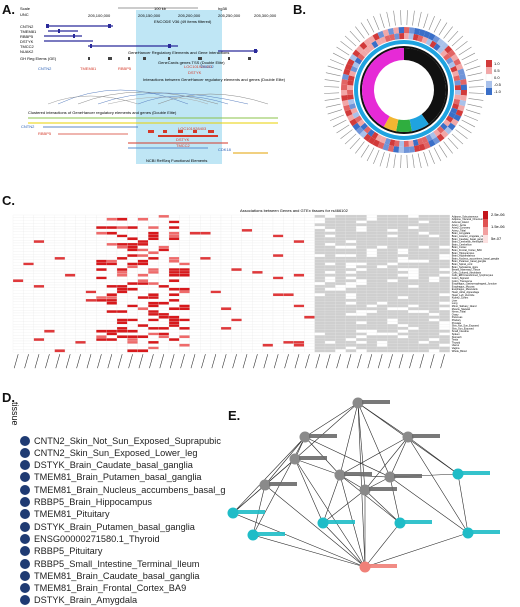 The height and width of the screenshot is (607, 520). Describe the element at coordinates (466, 326) in the screenshot. I see `tissue-row-label: Skin_Not_Sun_Exposed` at that location.